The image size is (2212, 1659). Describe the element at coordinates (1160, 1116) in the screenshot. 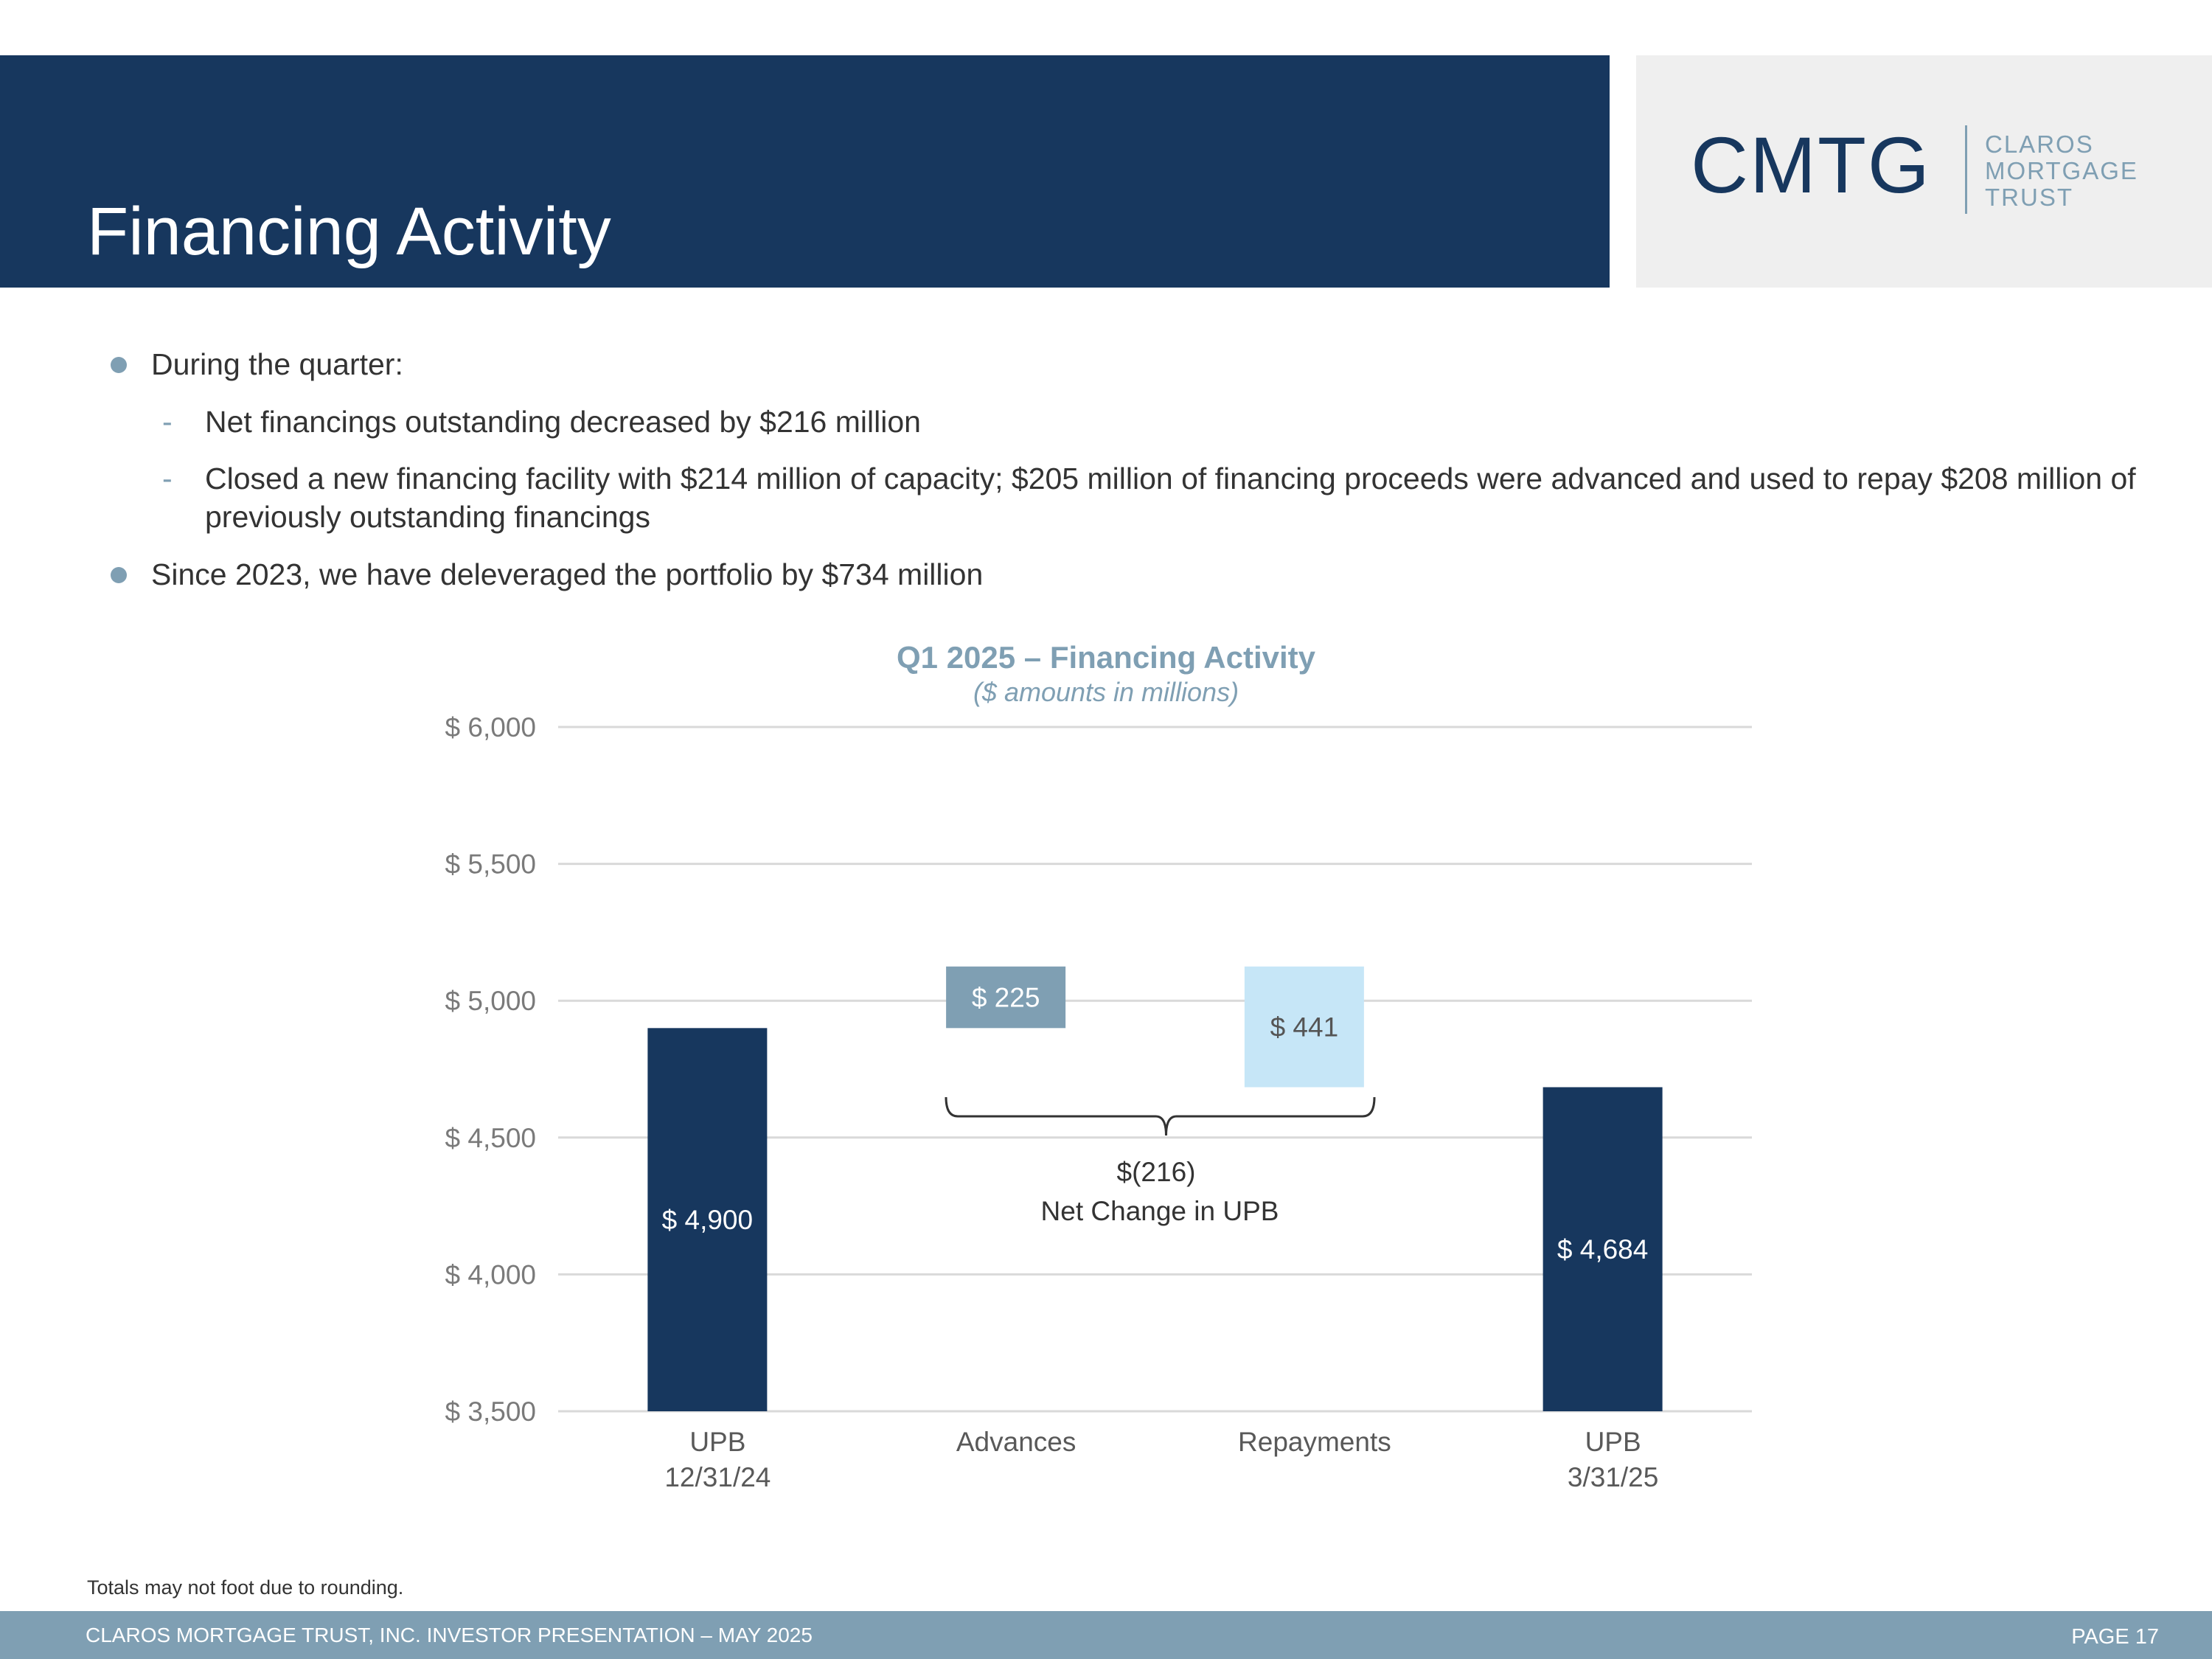

I see `net-change-bracket` at that location.